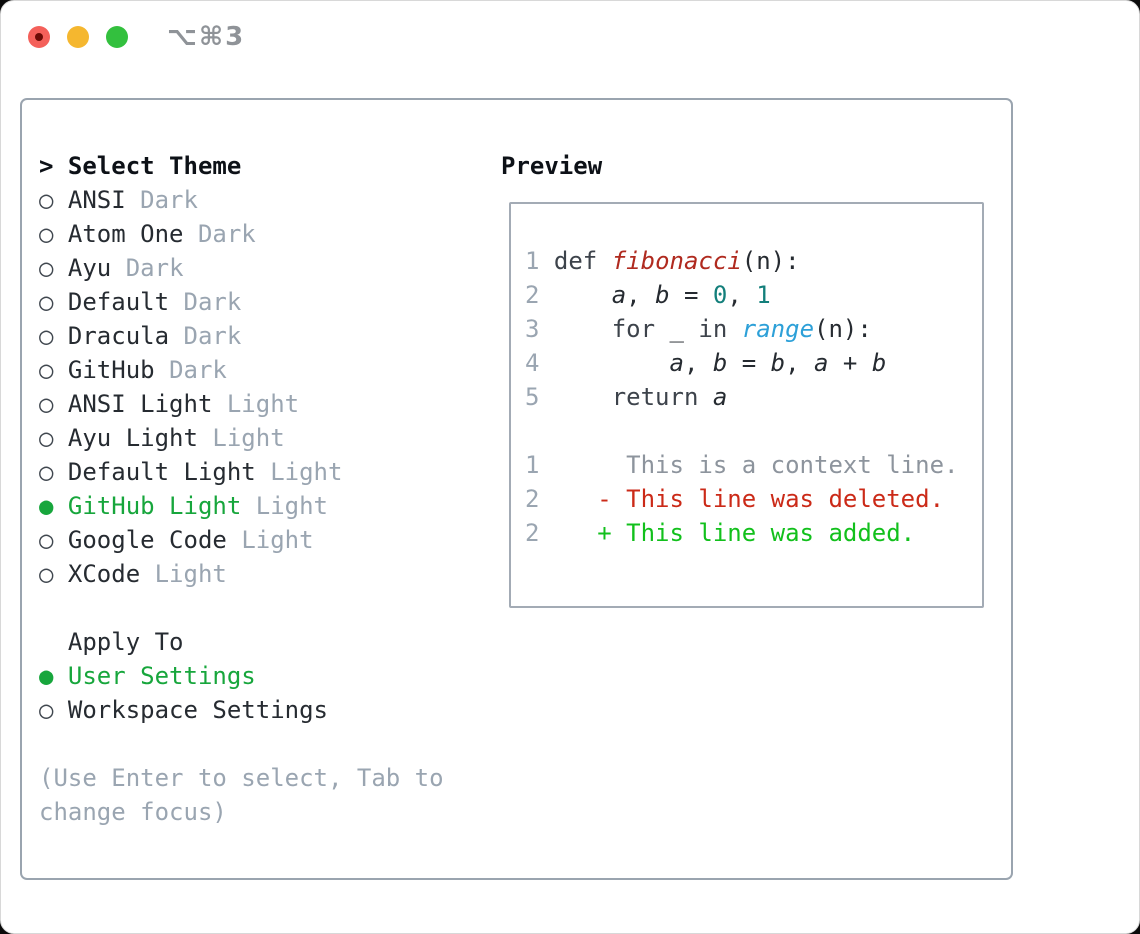 This screenshot has width=1140, height=934. What do you see at coordinates (742, 465) in the screenshot?
I see `preview-diff-context-line: 1 This is a context line.` at bounding box center [742, 465].